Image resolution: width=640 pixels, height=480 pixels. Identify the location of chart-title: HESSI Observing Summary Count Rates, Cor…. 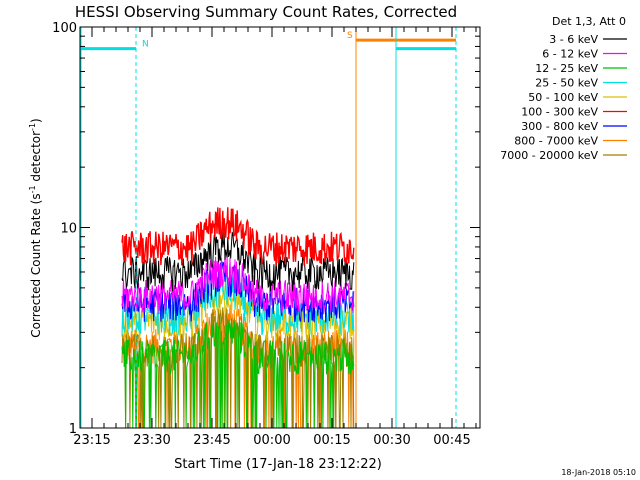
(266, 12).